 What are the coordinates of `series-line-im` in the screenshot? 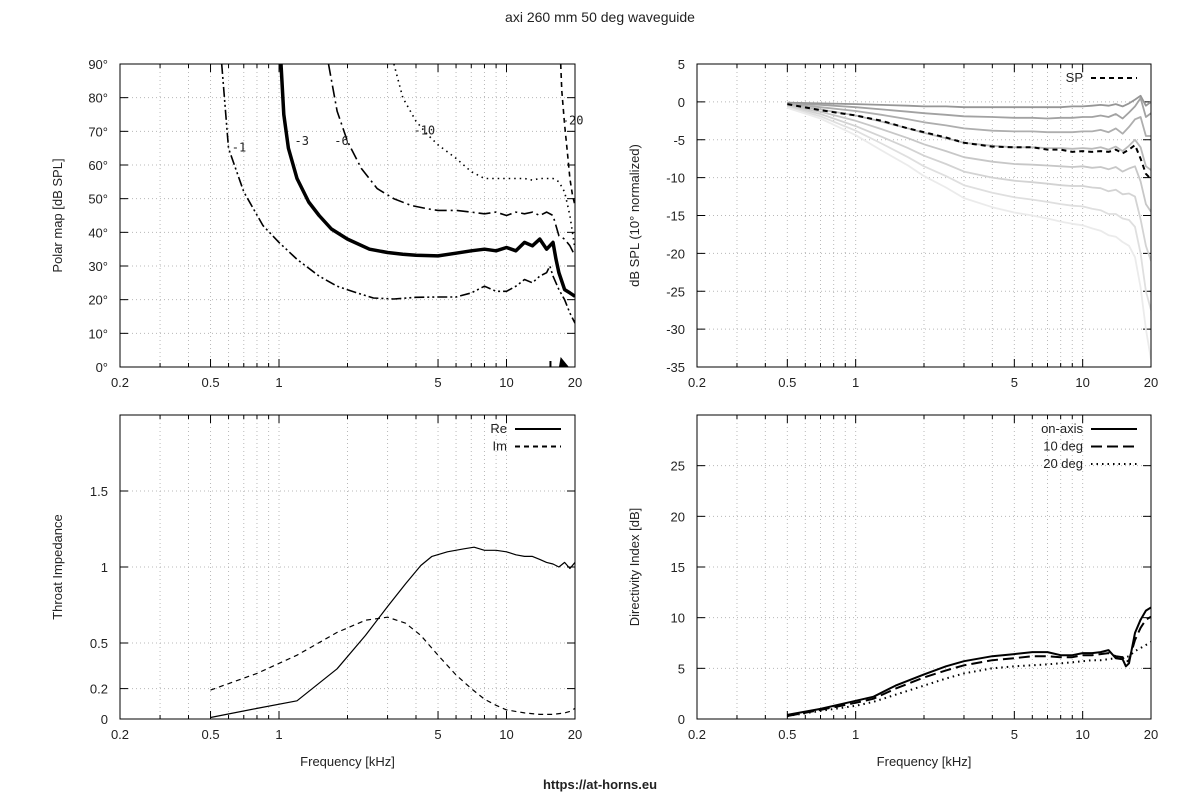 It's located at (392, 665).